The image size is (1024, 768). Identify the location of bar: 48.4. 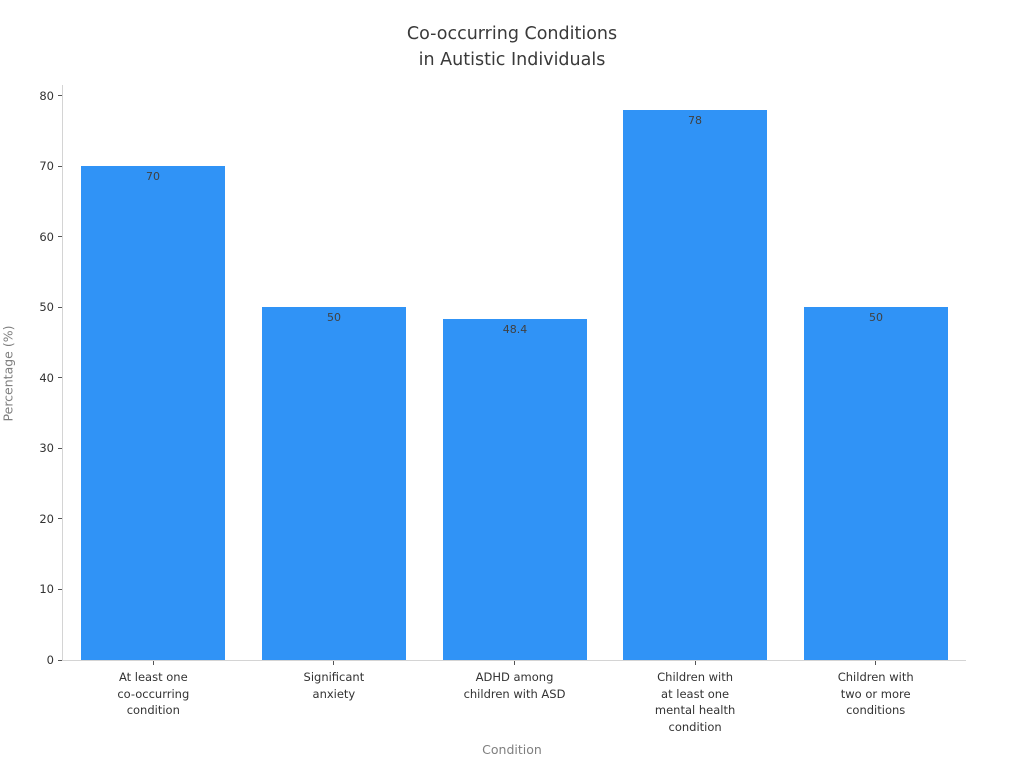
(515, 489).